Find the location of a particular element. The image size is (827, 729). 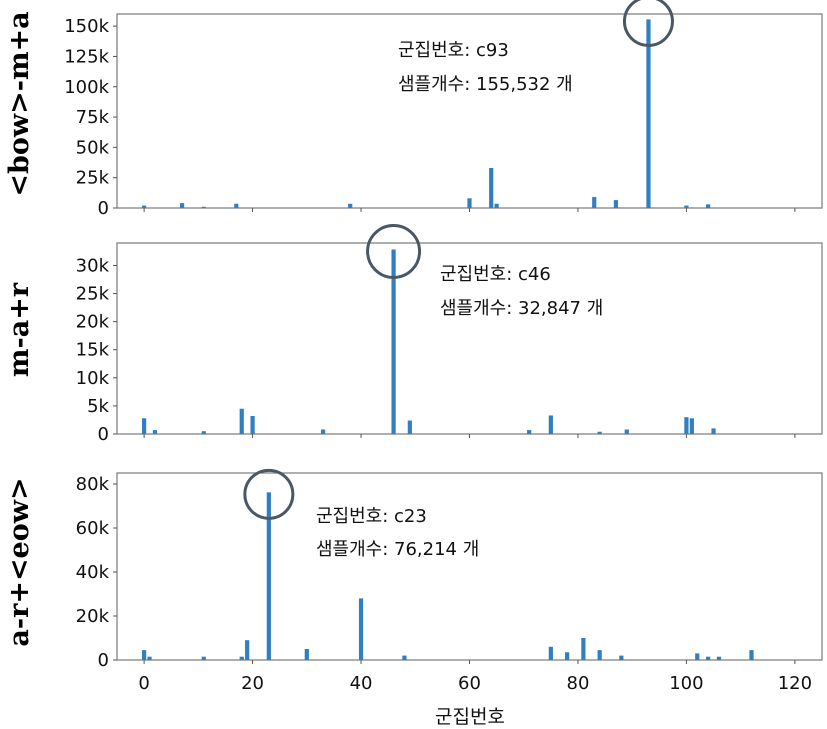

y-tick-label: 125k is located at coordinates (86, 56).